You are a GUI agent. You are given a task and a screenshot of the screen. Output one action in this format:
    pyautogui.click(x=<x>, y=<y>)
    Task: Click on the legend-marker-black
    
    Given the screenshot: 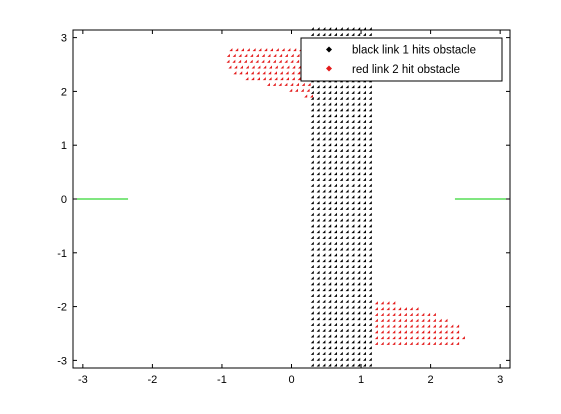 What is the action you would take?
    pyautogui.click(x=329, y=49)
    